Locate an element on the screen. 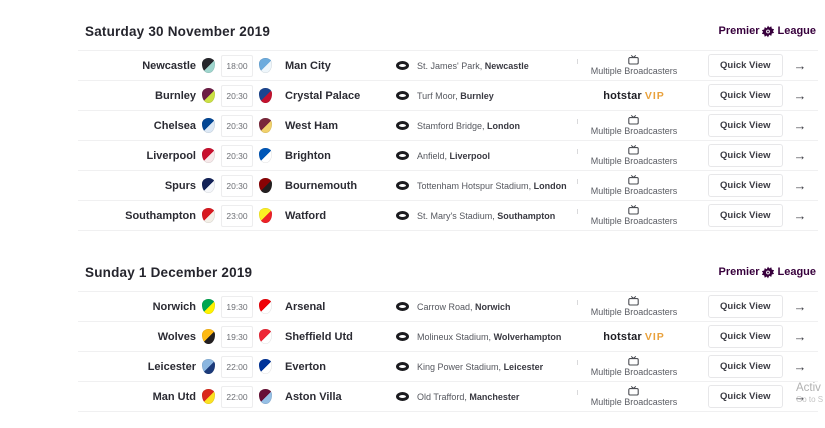  premier-league-logo: Premier League is located at coordinates (768, 31).